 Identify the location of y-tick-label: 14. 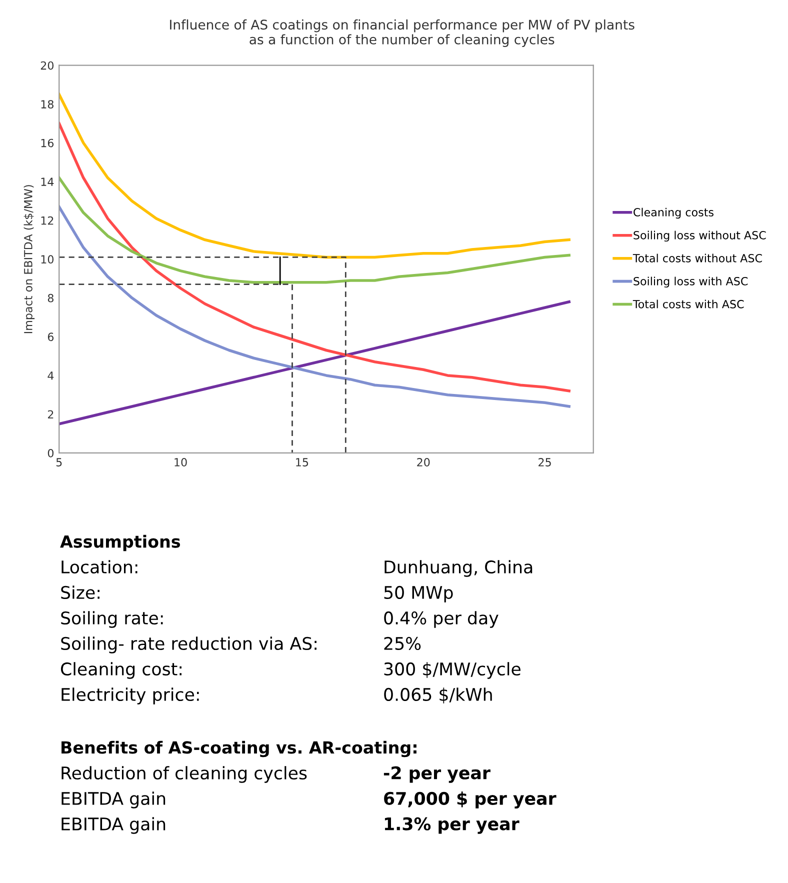
(47, 182).